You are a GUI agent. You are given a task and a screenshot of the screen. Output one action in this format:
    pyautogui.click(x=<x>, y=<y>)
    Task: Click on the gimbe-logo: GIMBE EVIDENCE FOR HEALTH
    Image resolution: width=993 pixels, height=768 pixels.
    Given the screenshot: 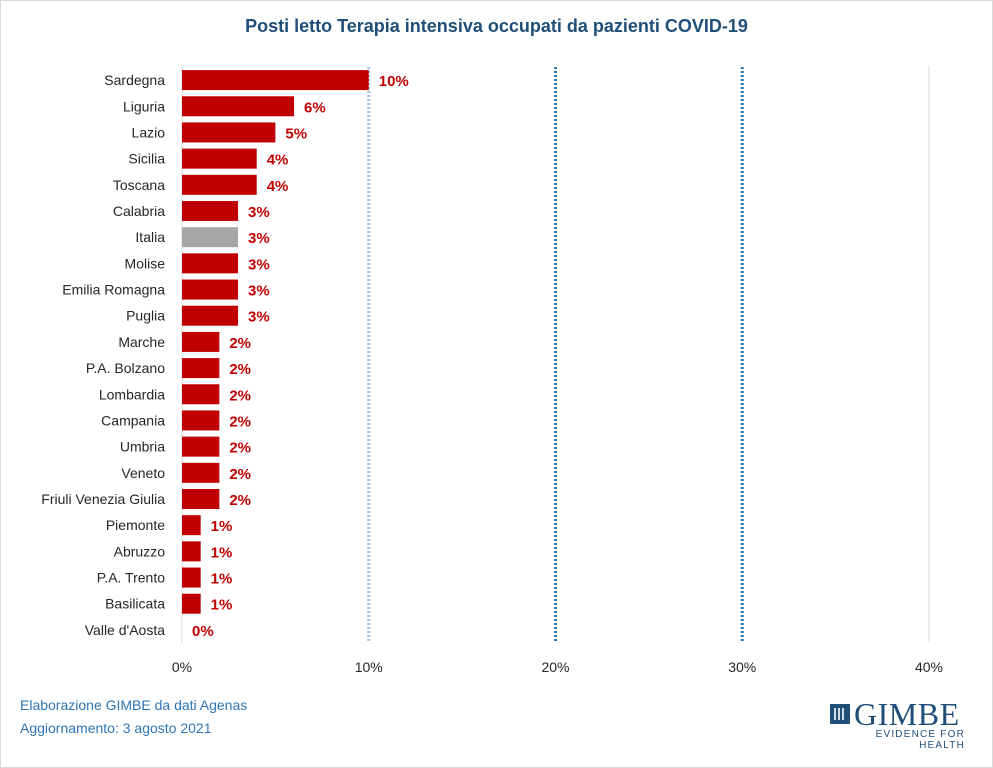 What is the action you would take?
    pyautogui.click(x=897, y=723)
    